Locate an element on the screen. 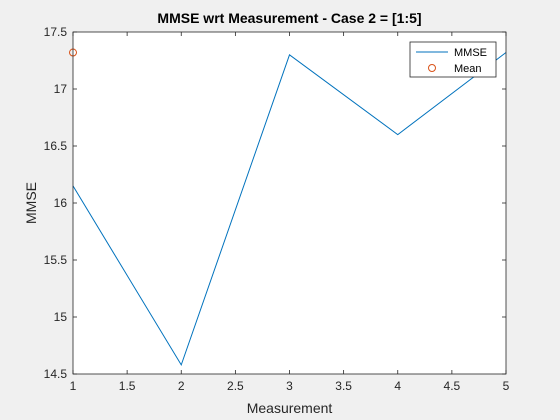 Image resolution: width=560 pixels, height=420 pixels. x-tick-label: 2.5 is located at coordinates (235, 386).